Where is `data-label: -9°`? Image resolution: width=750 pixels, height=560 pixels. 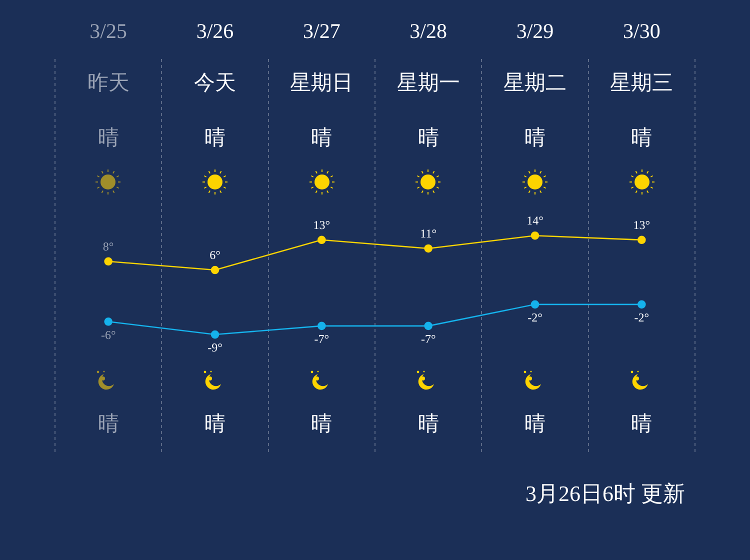
data-label: -9° is located at coordinates (215, 347).